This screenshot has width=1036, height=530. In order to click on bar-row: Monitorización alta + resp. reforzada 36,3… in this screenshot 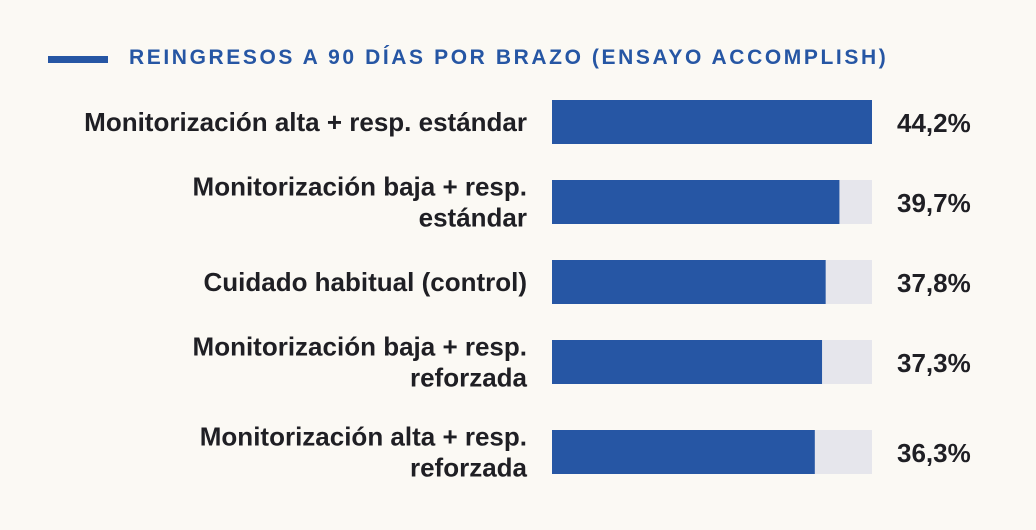, I will do `click(585, 452)`.